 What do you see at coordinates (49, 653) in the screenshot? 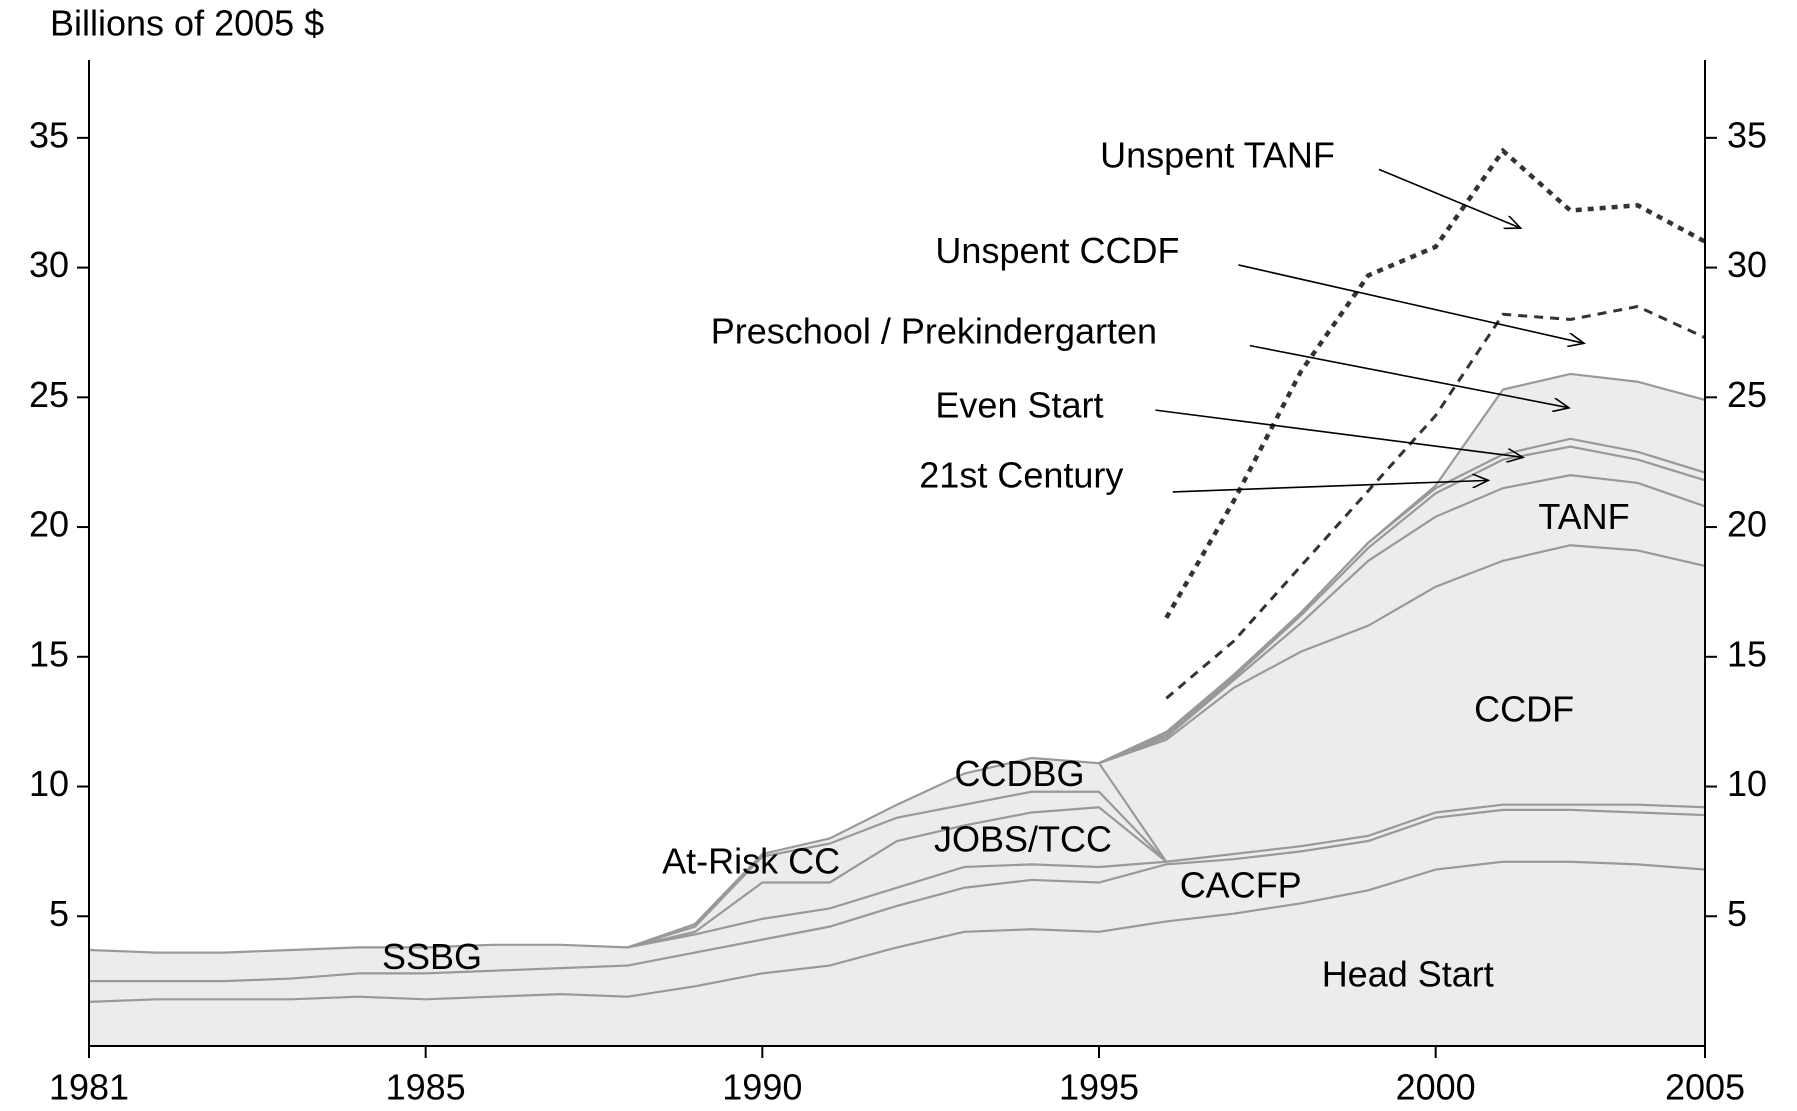
I see `y-tick-label: 15` at bounding box center [49, 653].